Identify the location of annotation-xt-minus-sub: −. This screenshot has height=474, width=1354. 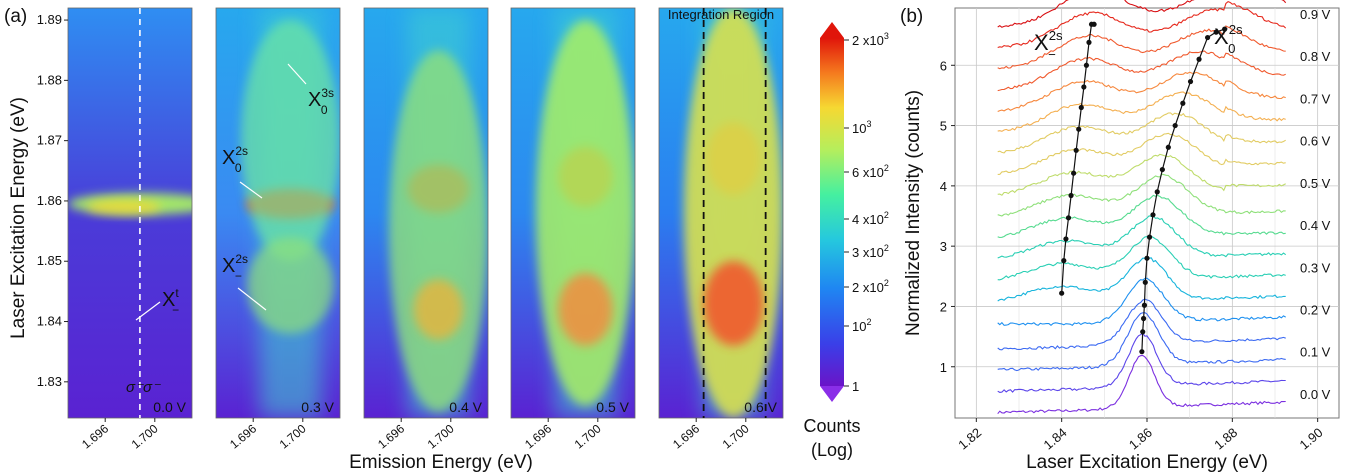
(175, 310).